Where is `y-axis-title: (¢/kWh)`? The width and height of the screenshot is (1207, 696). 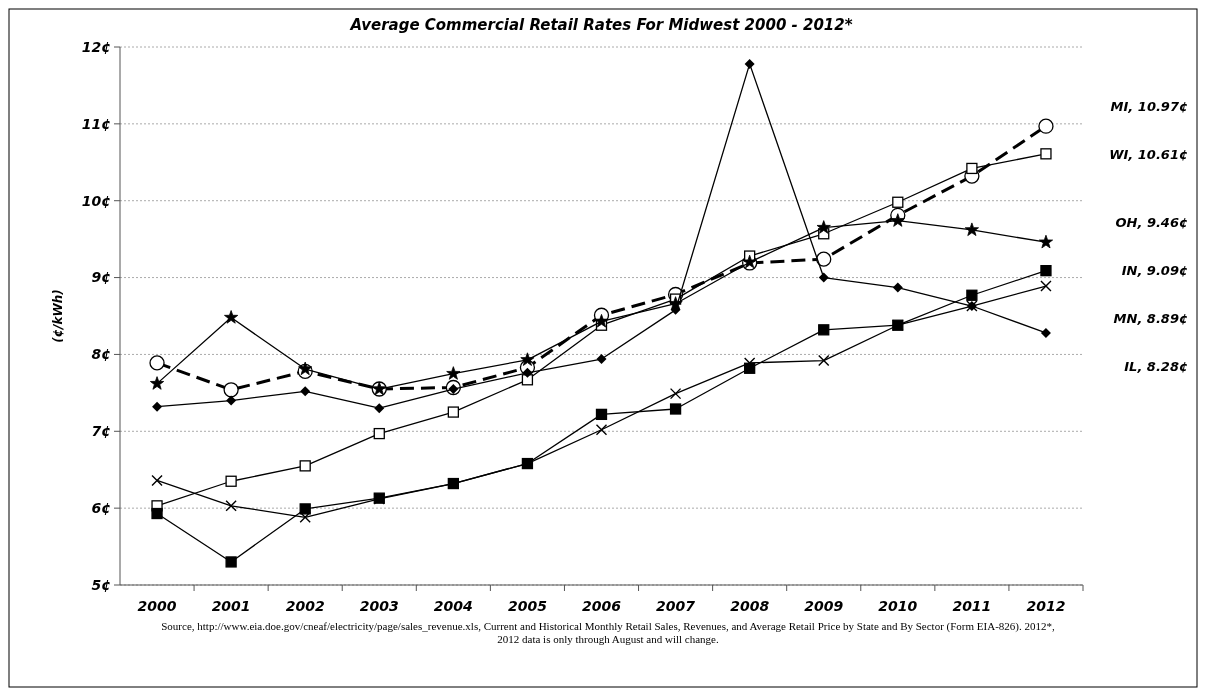
y-axis-title: (¢/kWh) is located at coordinates (58, 316).